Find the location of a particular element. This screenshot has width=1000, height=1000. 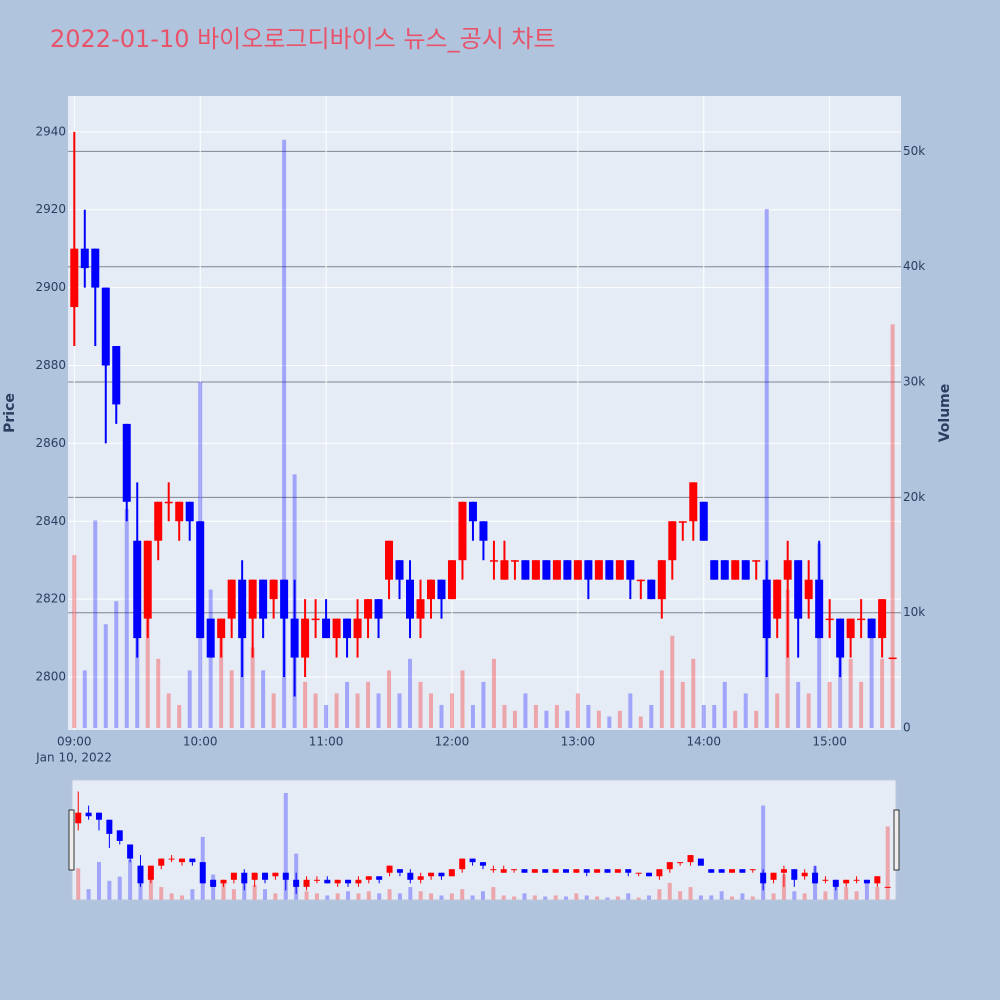

y-tick-label: 2800 is located at coordinates (50, 677).